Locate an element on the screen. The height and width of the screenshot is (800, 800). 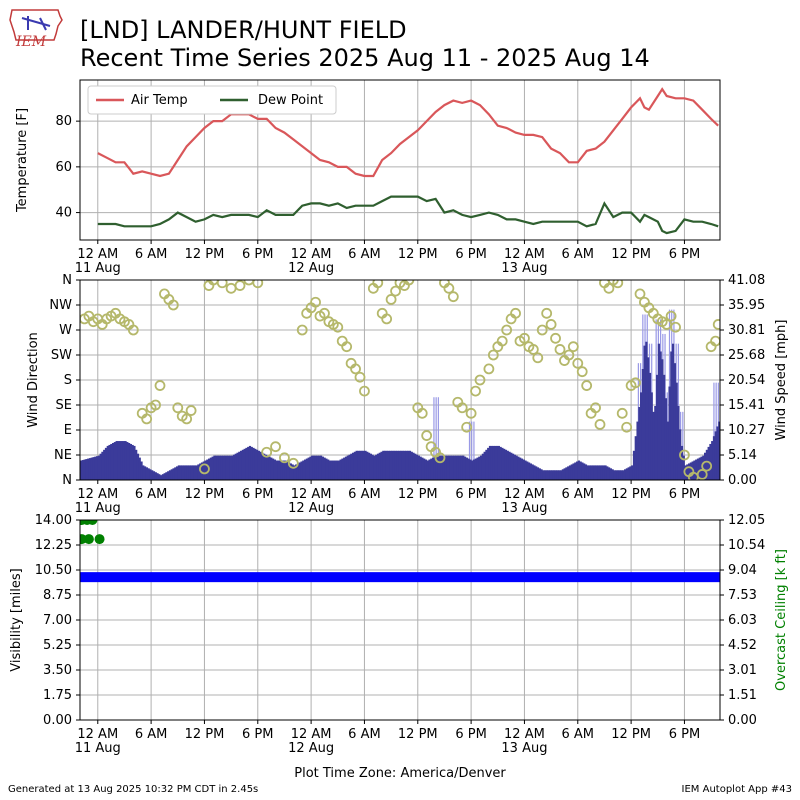
wind-speed-tick-label: 15.41 is located at coordinates (746, 405).